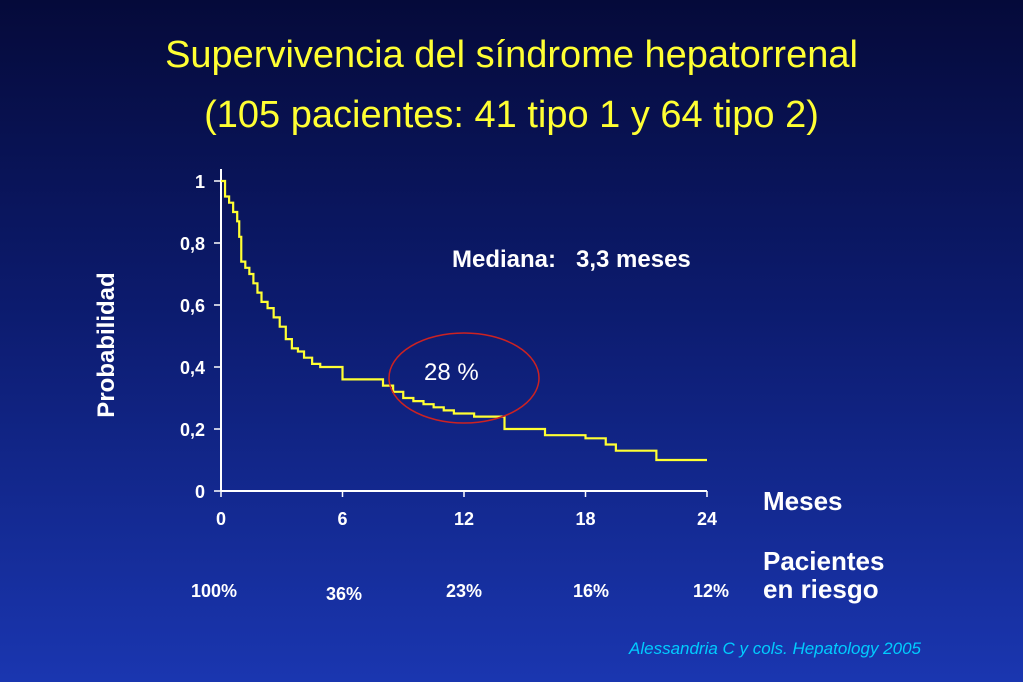 This screenshot has width=1023, height=682. I want to click on x-axis-label: Meses, so click(803, 501).